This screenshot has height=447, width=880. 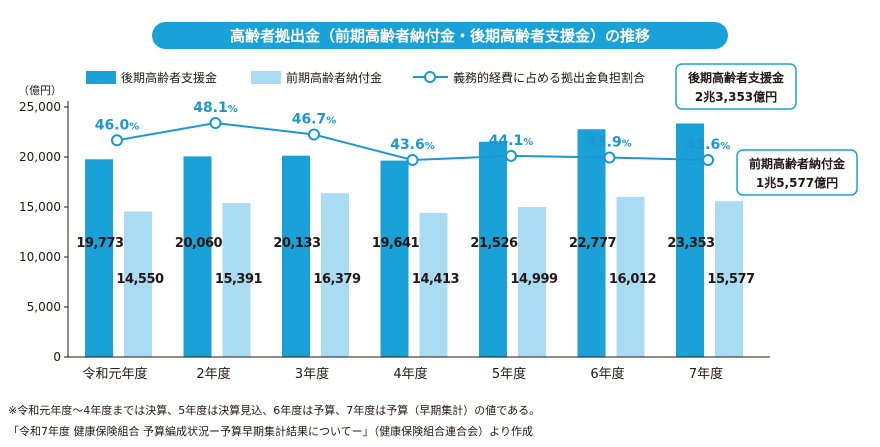 I want to click on callout-payment-box, so click(x=797, y=172).